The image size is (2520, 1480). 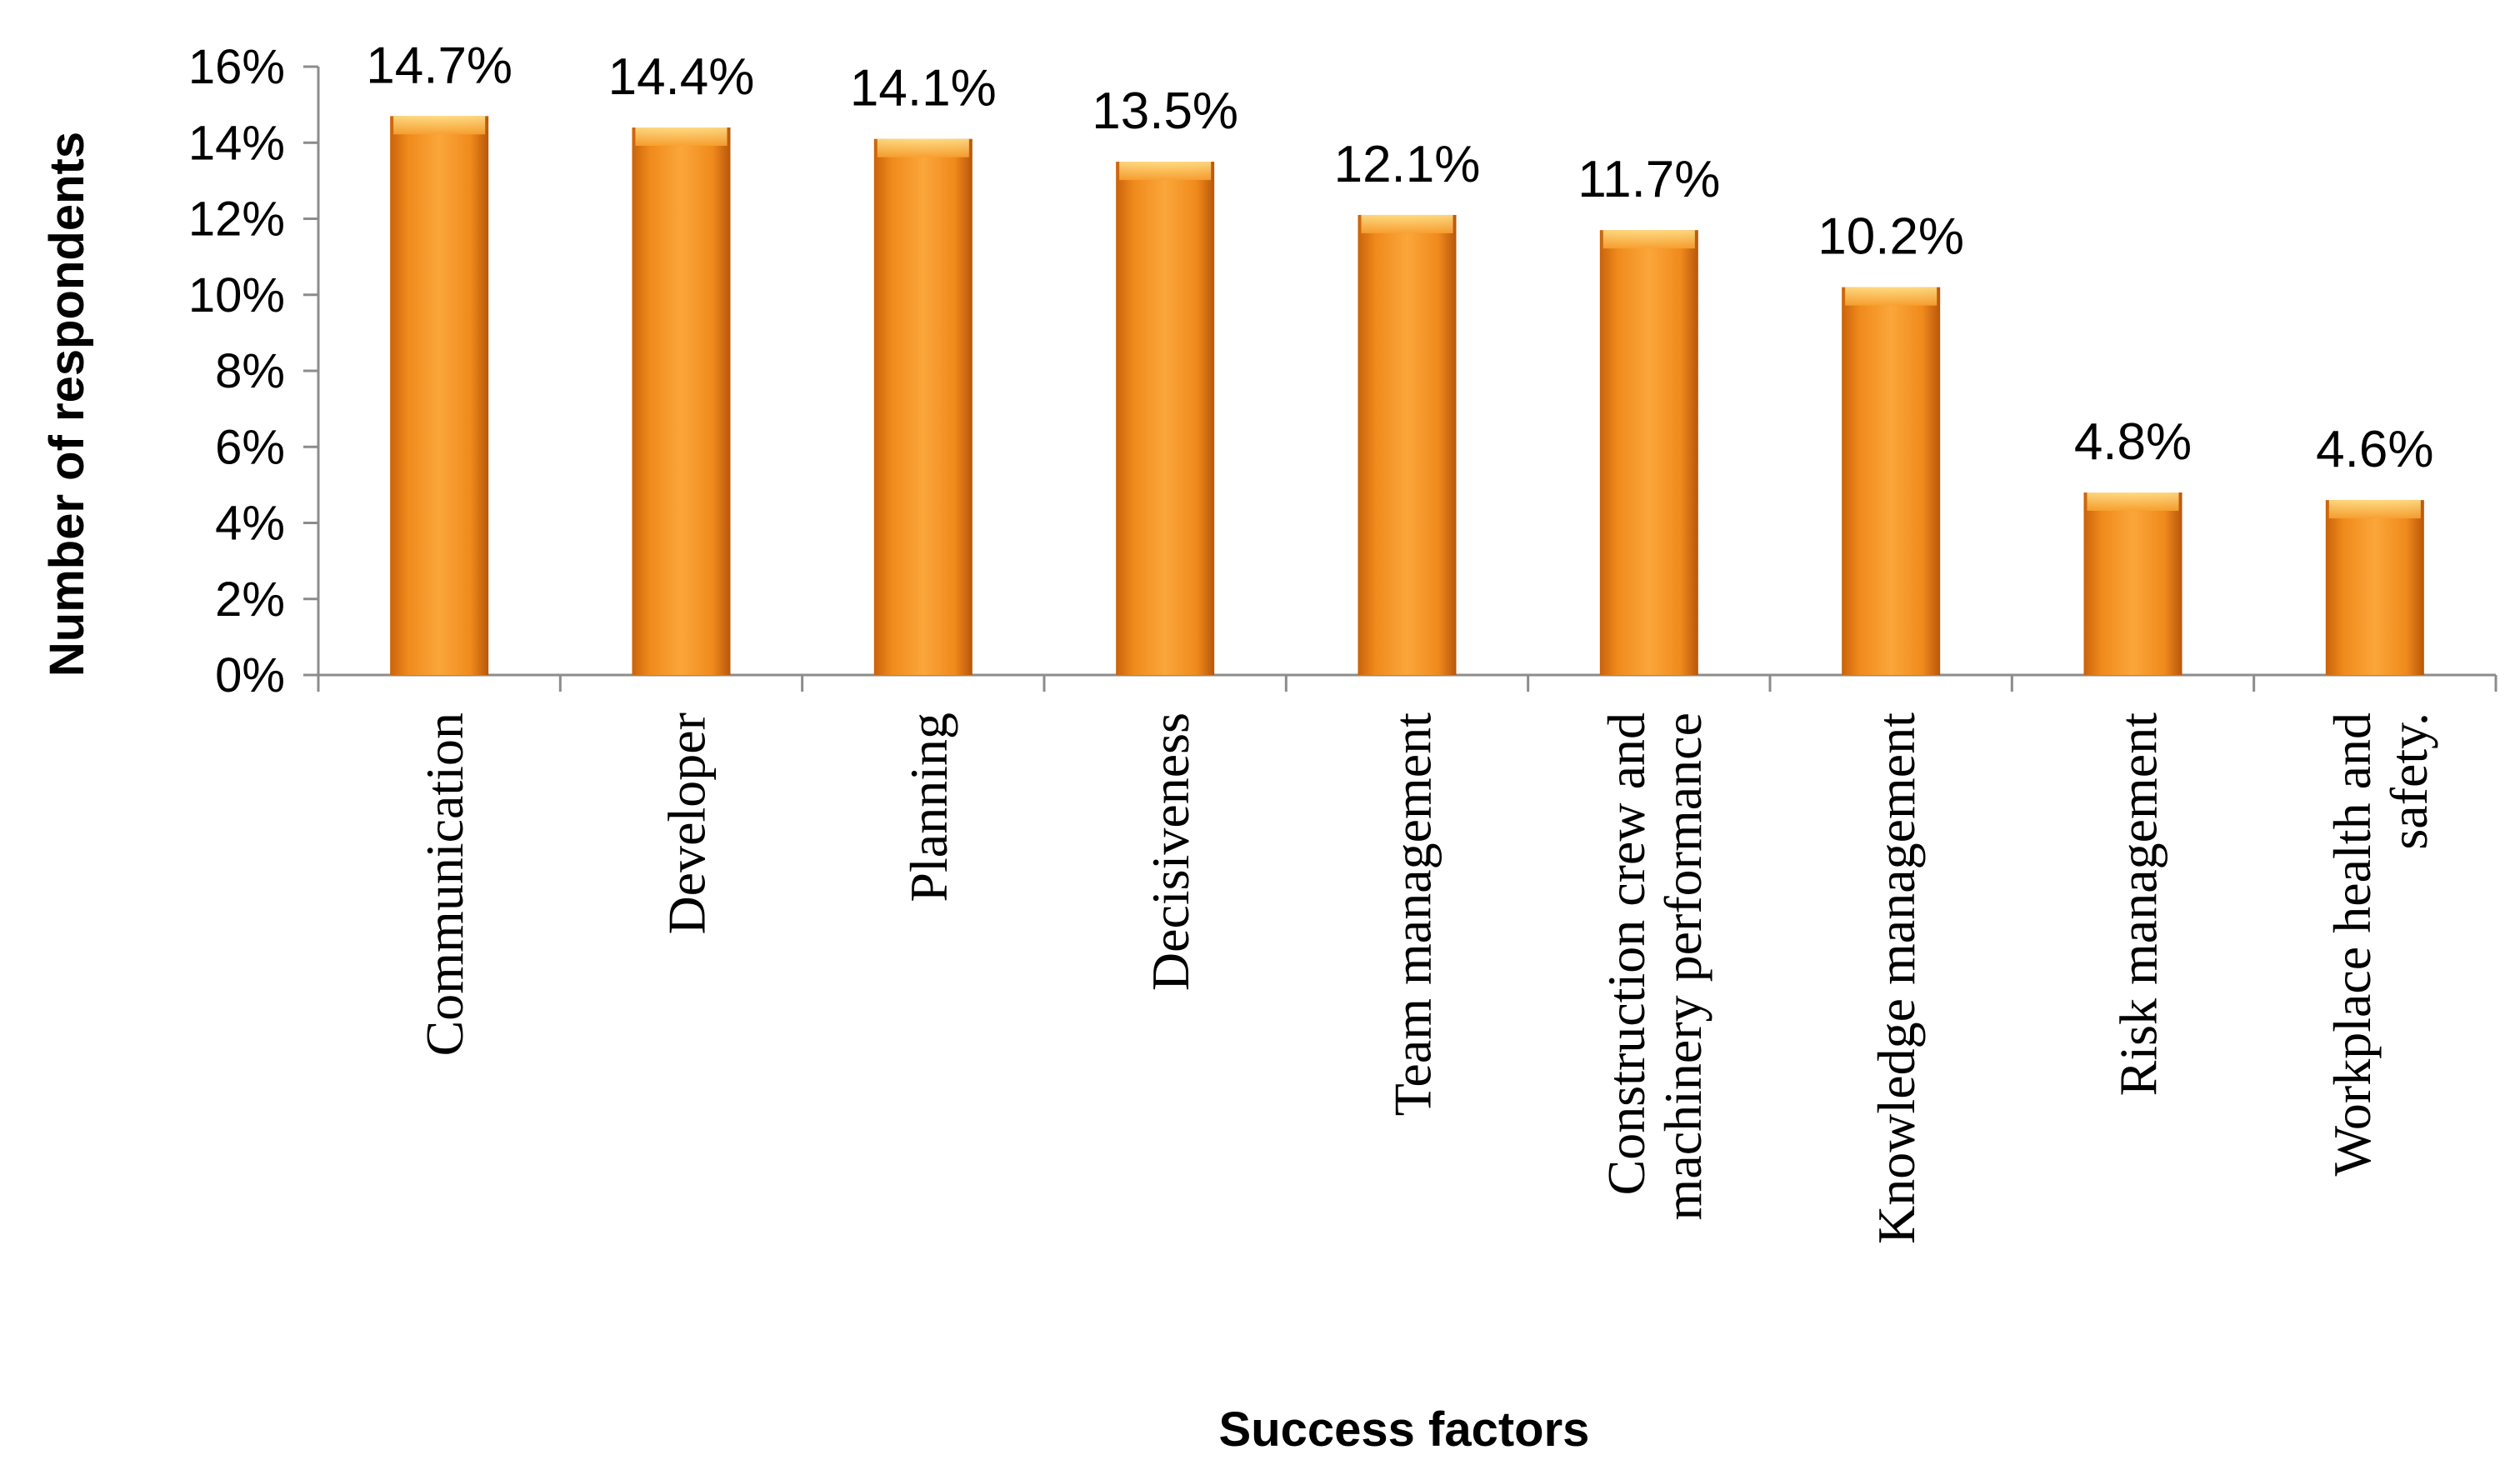 I want to click on x-category-label: Construction crew and, so click(x=1626, y=954).